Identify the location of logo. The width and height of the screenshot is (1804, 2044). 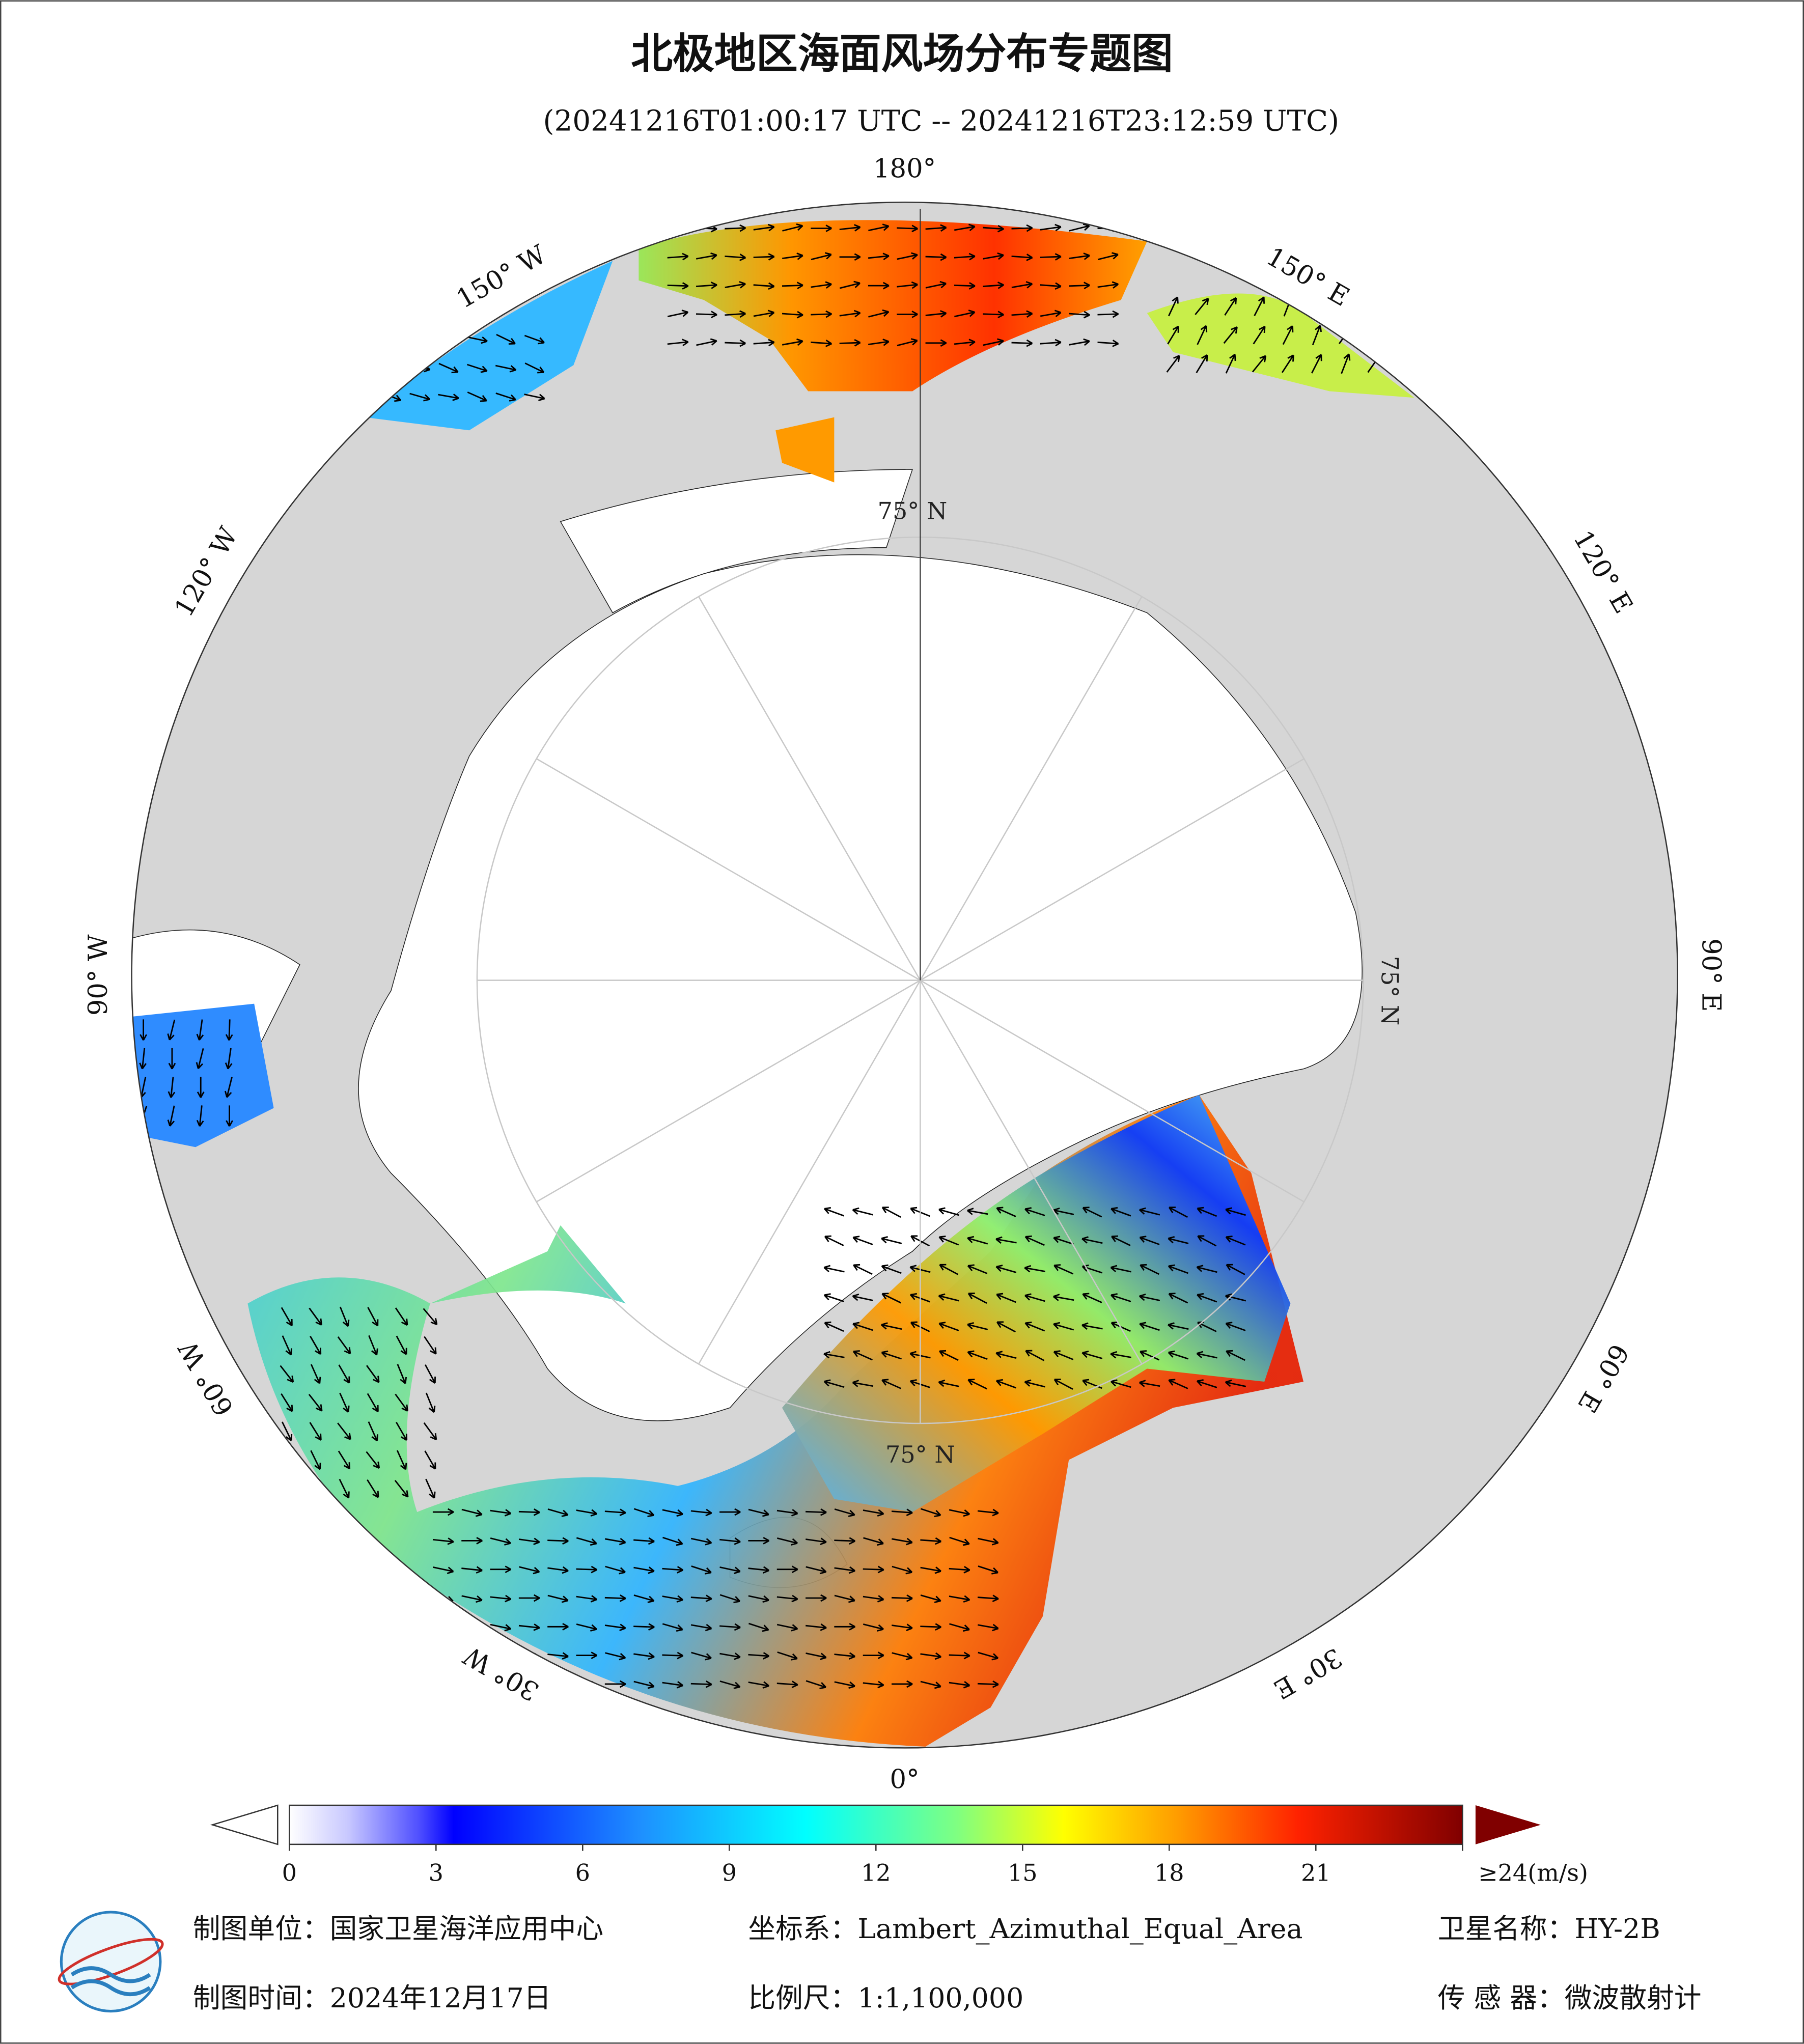
(111, 1962).